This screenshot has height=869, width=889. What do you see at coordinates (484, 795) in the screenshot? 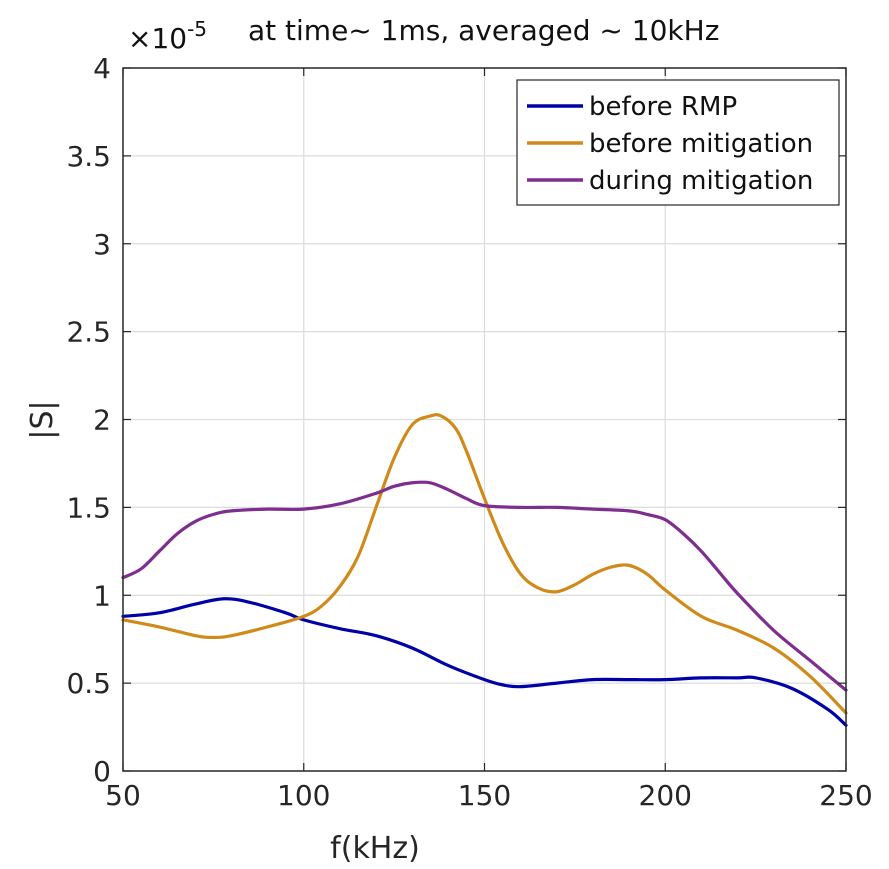
I see `x-tick-label: 150` at bounding box center [484, 795].